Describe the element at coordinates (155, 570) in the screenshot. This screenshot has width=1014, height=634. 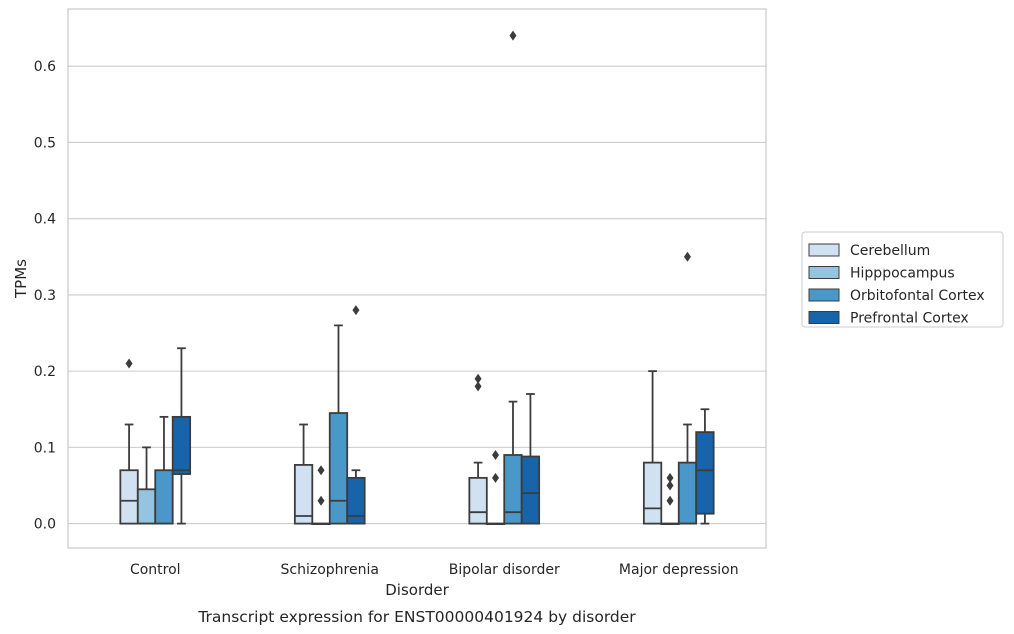
I see `x-tick-label: Control` at that location.